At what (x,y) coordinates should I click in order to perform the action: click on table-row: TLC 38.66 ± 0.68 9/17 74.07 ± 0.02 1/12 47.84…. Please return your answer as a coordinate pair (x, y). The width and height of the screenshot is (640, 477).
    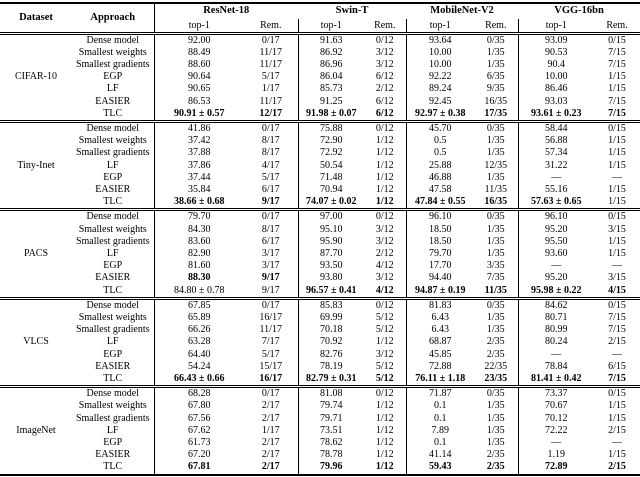
    Looking at the image, I should click on (320, 203).